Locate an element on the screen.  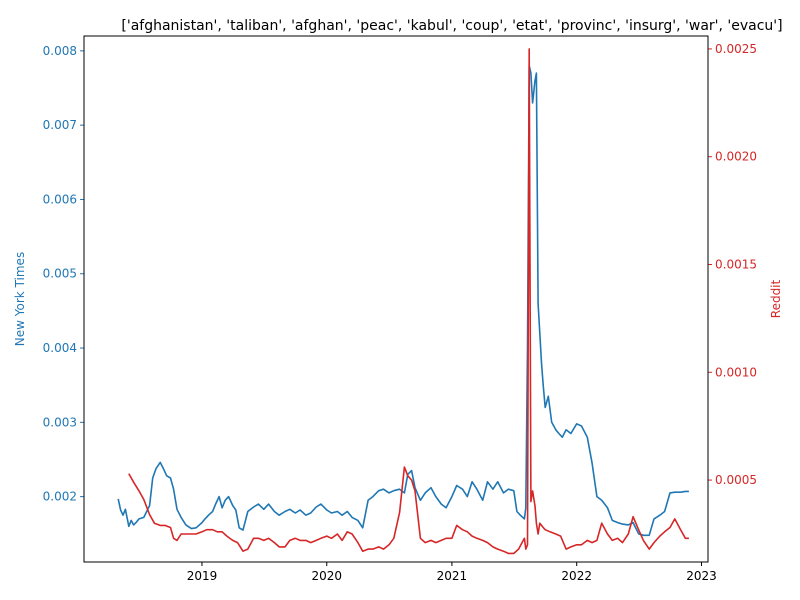
left-y-tick-label: 0.002 is located at coordinates (60, 497).